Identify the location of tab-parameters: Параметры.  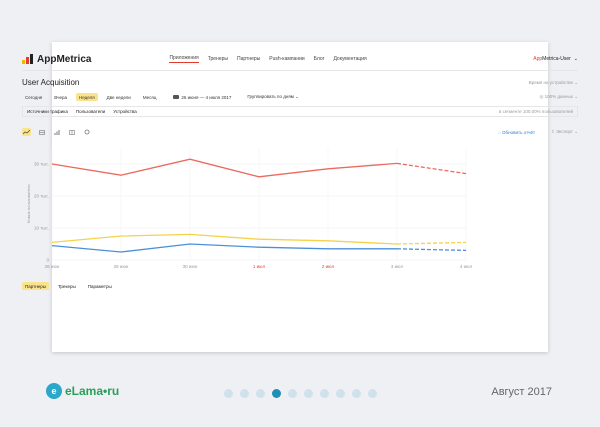
(99, 286).